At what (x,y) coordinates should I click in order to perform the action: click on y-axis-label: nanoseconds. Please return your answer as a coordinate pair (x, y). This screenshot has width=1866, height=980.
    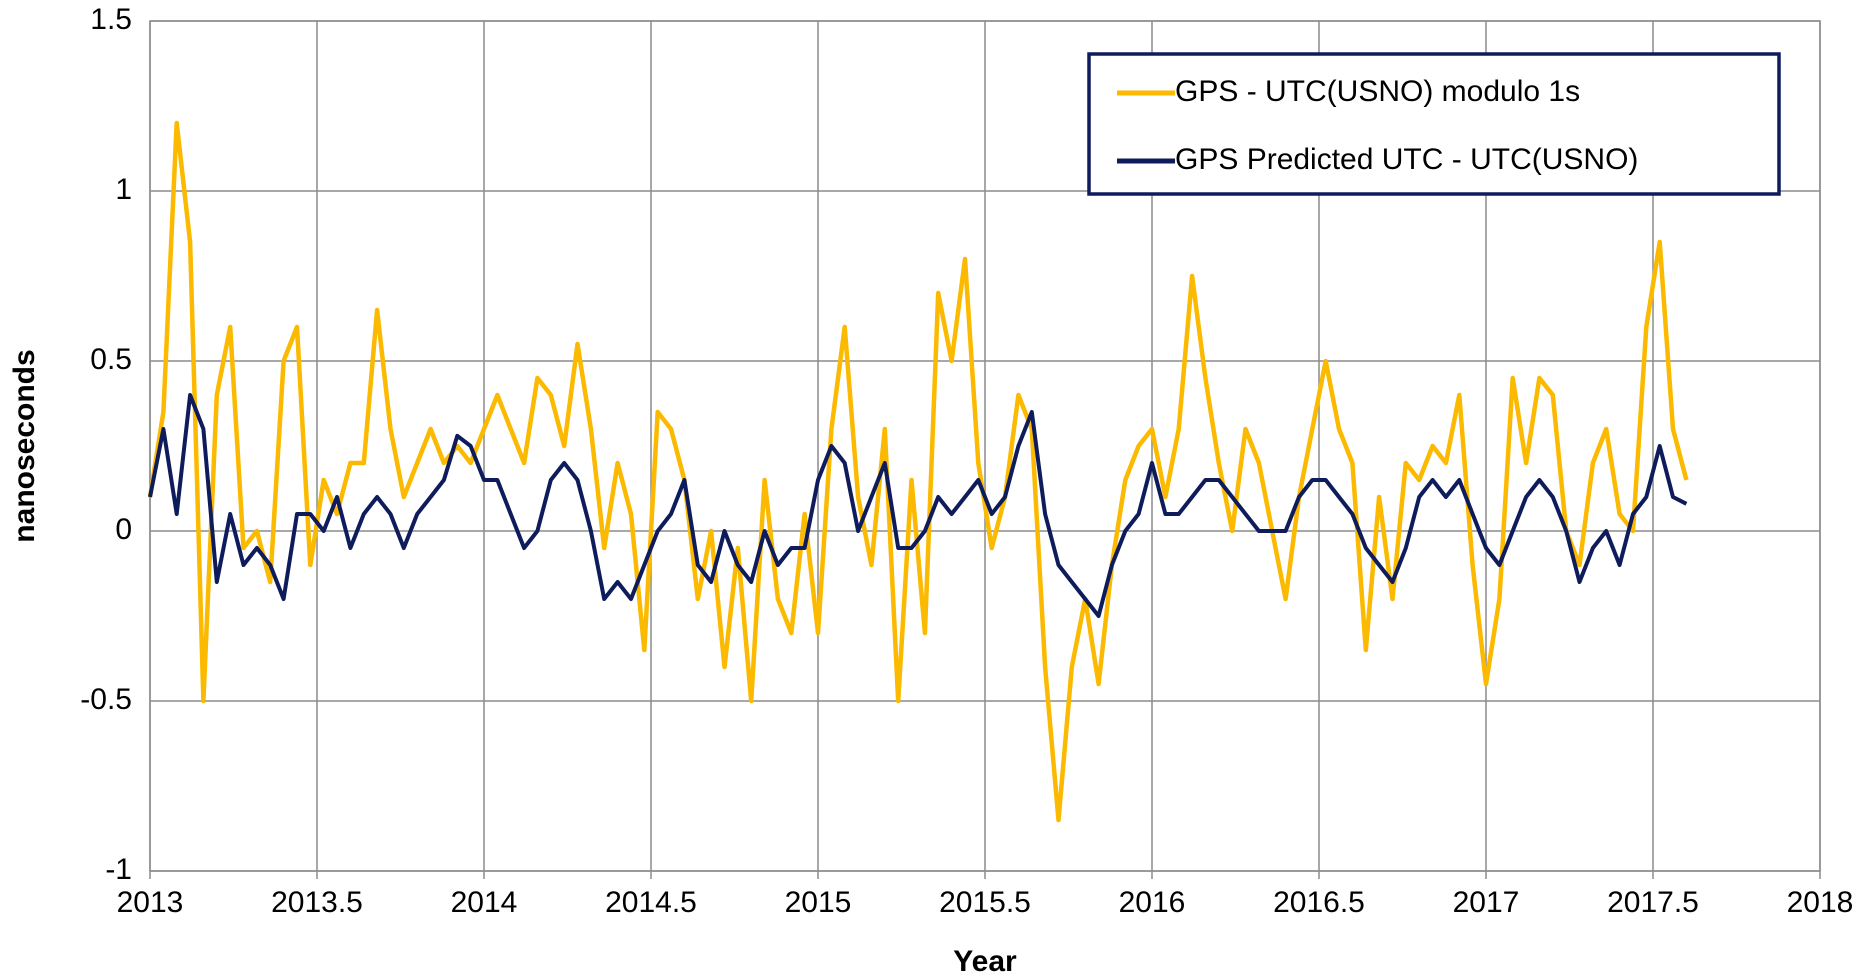
    Looking at the image, I should click on (24, 445).